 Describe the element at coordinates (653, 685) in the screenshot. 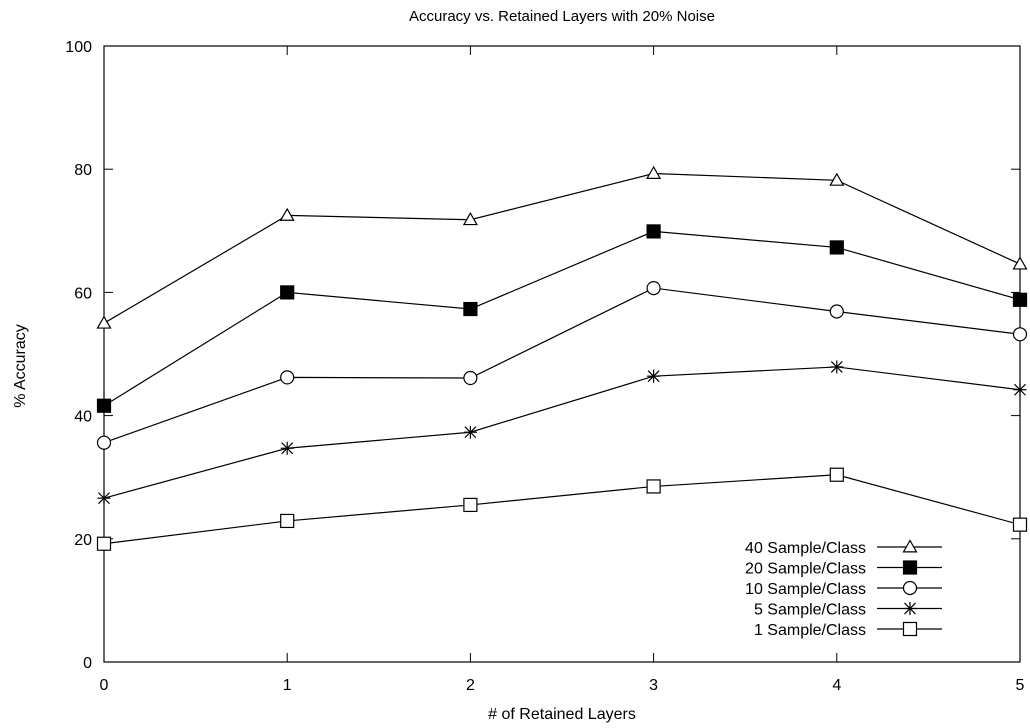

I see `x-tick-label: 3` at that location.